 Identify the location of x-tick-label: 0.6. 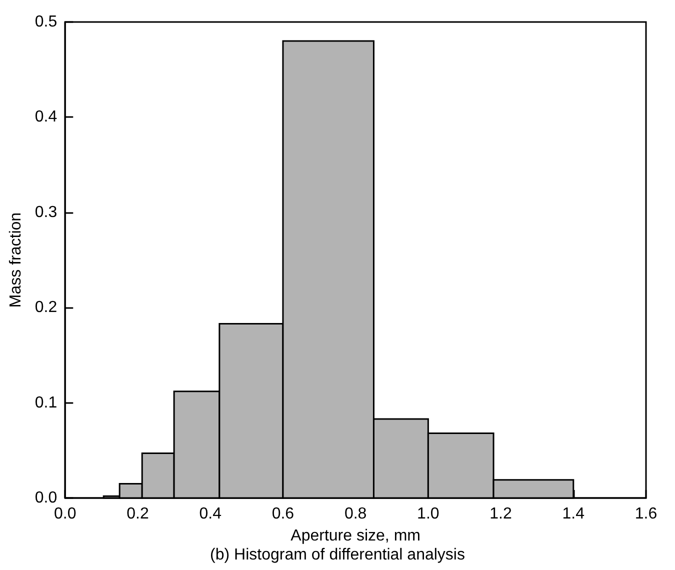
(283, 514).